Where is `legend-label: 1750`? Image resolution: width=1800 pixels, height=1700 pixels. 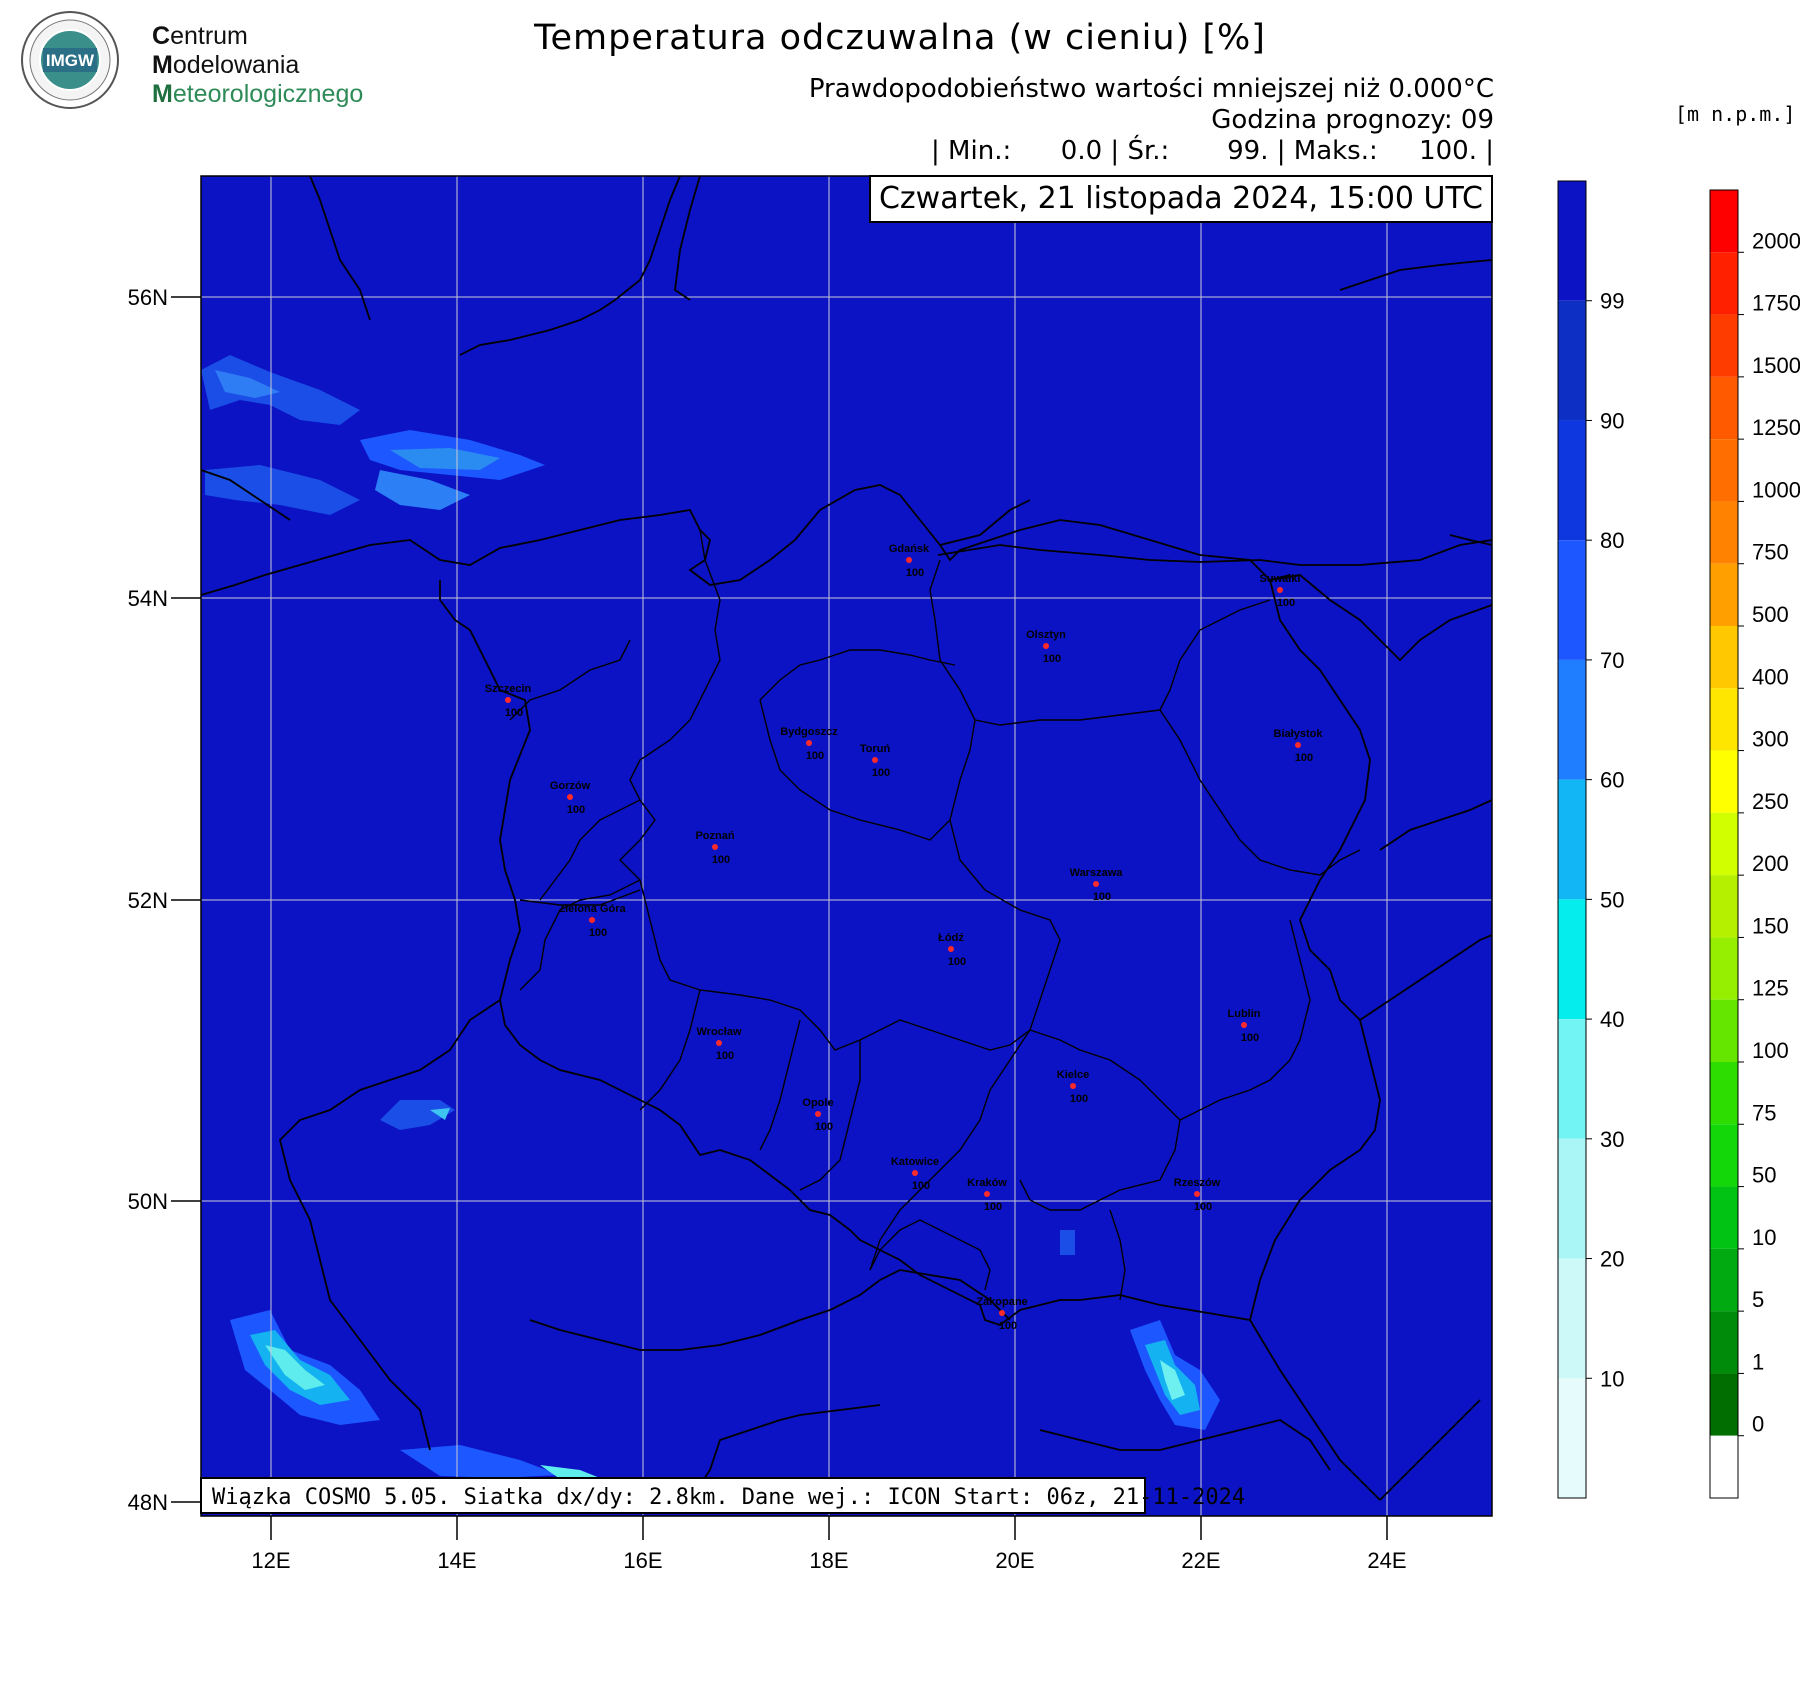
legend-label: 1750 is located at coordinates (1776, 303).